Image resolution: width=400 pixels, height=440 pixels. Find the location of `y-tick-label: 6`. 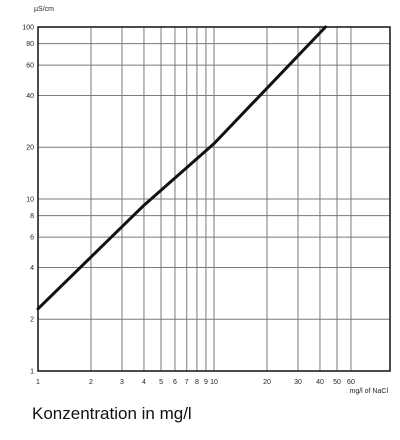

y-tick-label: 6 is located at coordinates (32, 238).